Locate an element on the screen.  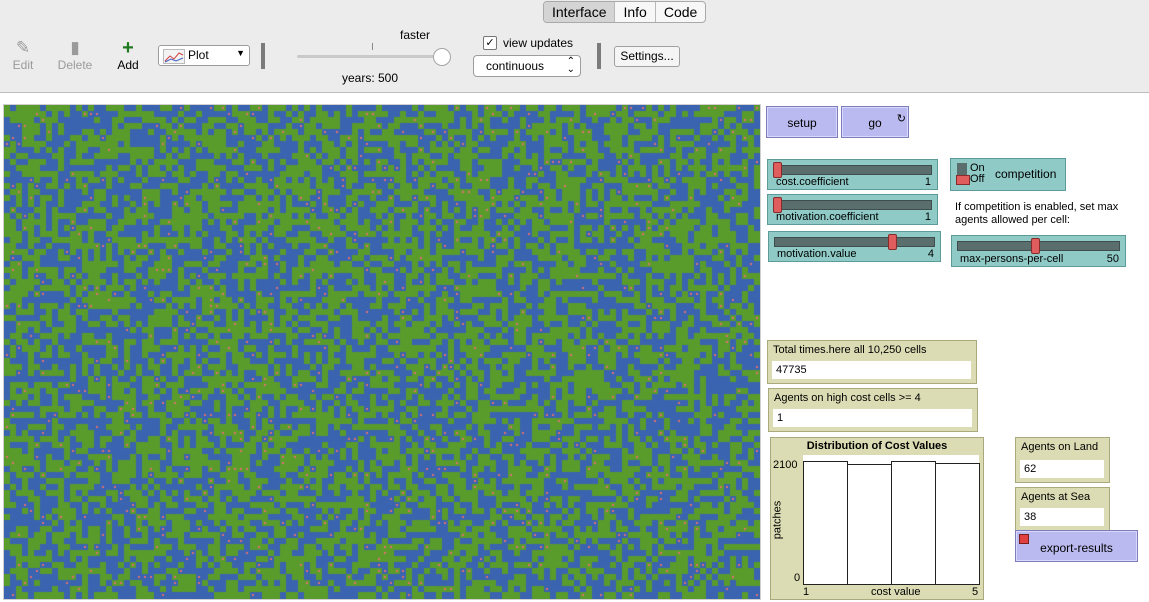
speed-slider-tick is located at coordinates (372, 46).